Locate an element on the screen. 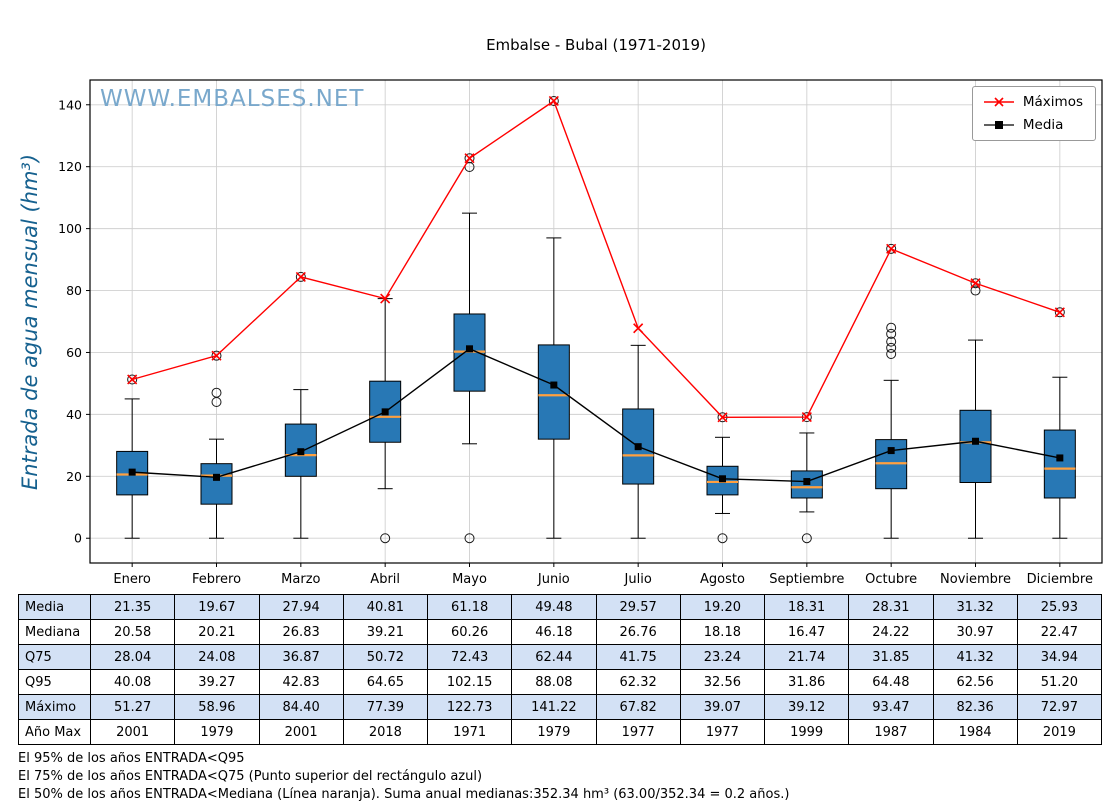  table-cell: 62.56 is located at coordinates (975, 682).